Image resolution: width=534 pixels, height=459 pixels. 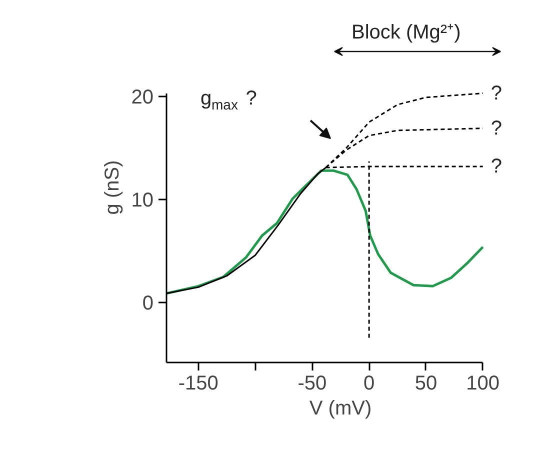 I want to click on x-tick-label: 100, so click(x=483, y=383).